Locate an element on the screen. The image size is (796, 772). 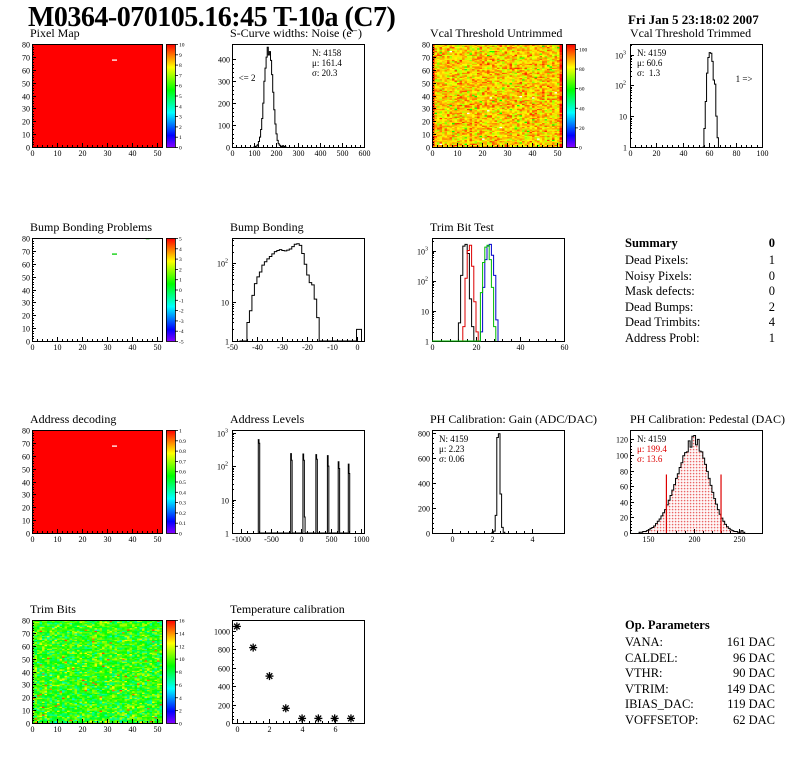
summary-header: Summary 0 is located at coordinates (700, 243).